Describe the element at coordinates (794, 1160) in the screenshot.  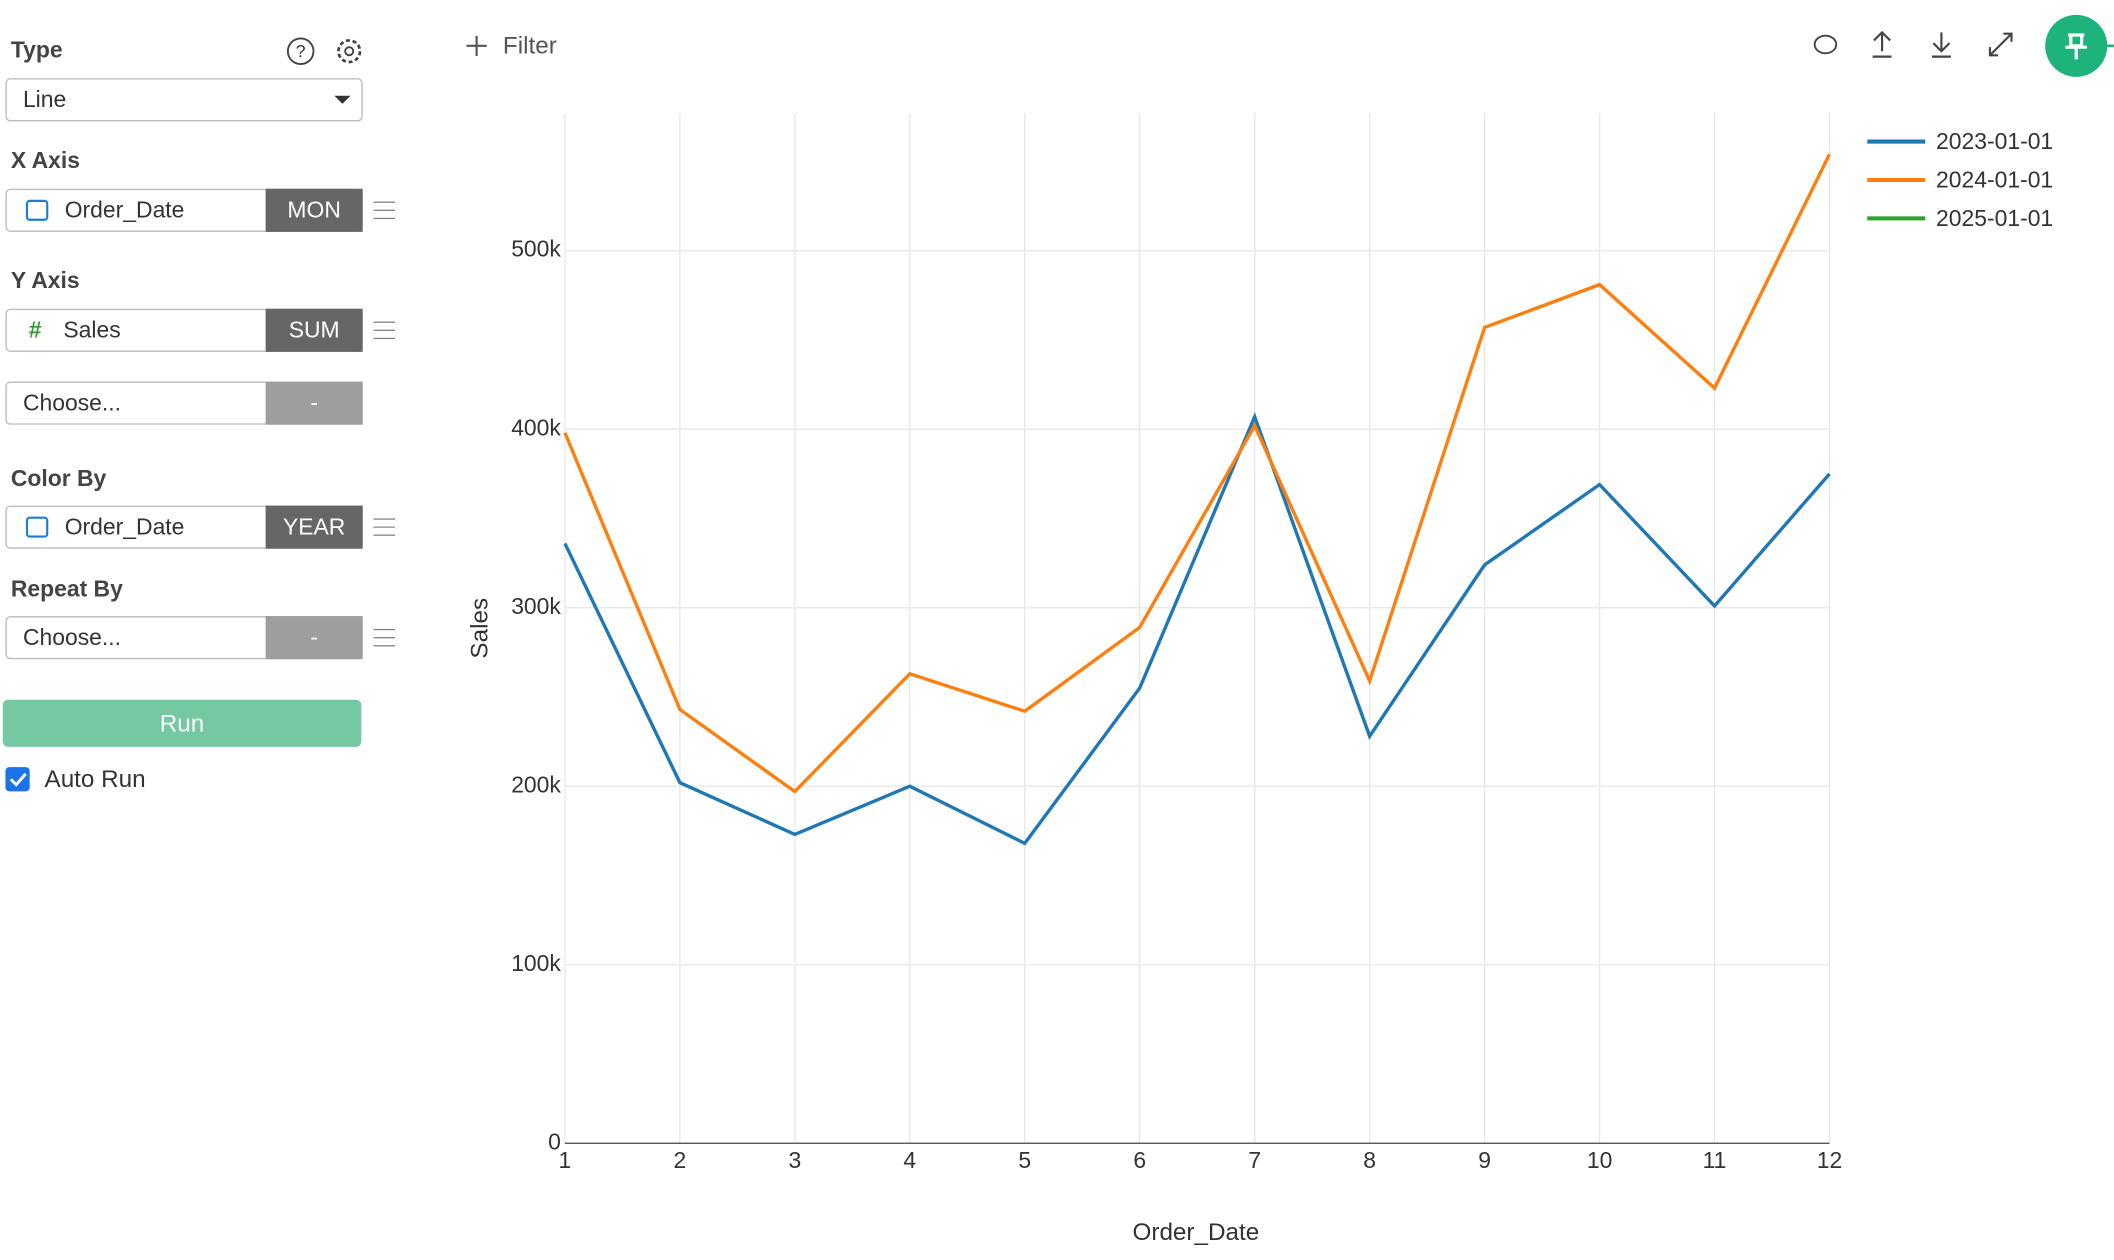
I see `x-tick-label: 3` at that location.